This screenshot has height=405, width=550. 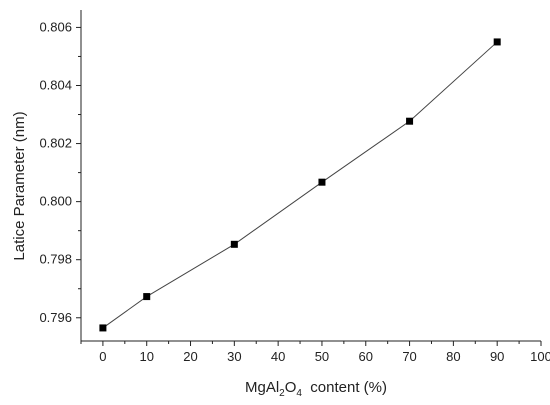 I want to click on x-axis-title: MgAl2O4 content (%), so click(x=316, y=389).